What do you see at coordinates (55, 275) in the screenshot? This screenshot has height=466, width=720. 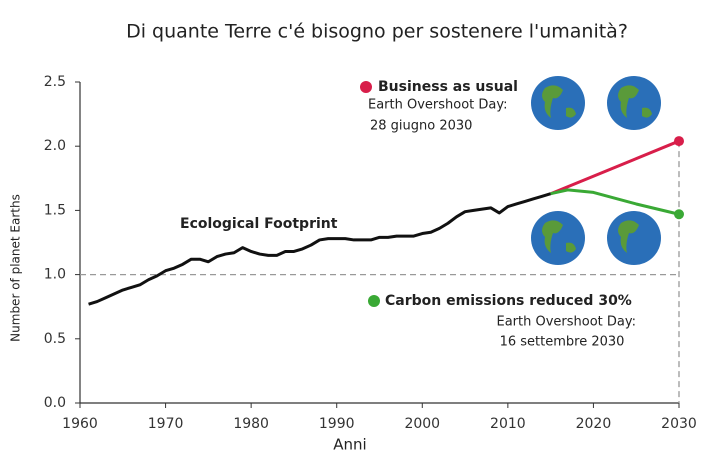 I see `y-tick-label: 1.0` at bounding box center [55, 275].